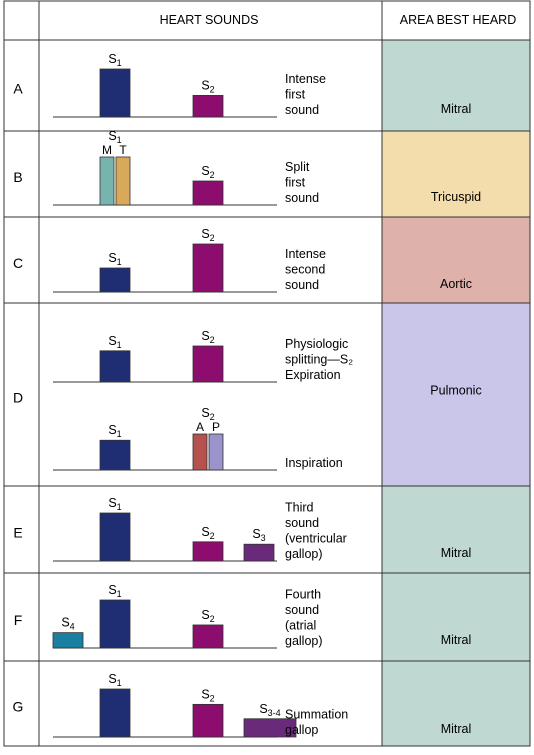 The width and height of the screenshot is (534, 755). What do you see at coordinates (458, 20) in the screenshot?
I see `header-area-best-heard: AREA BEST HEARD` at bounding box center [458, 20].